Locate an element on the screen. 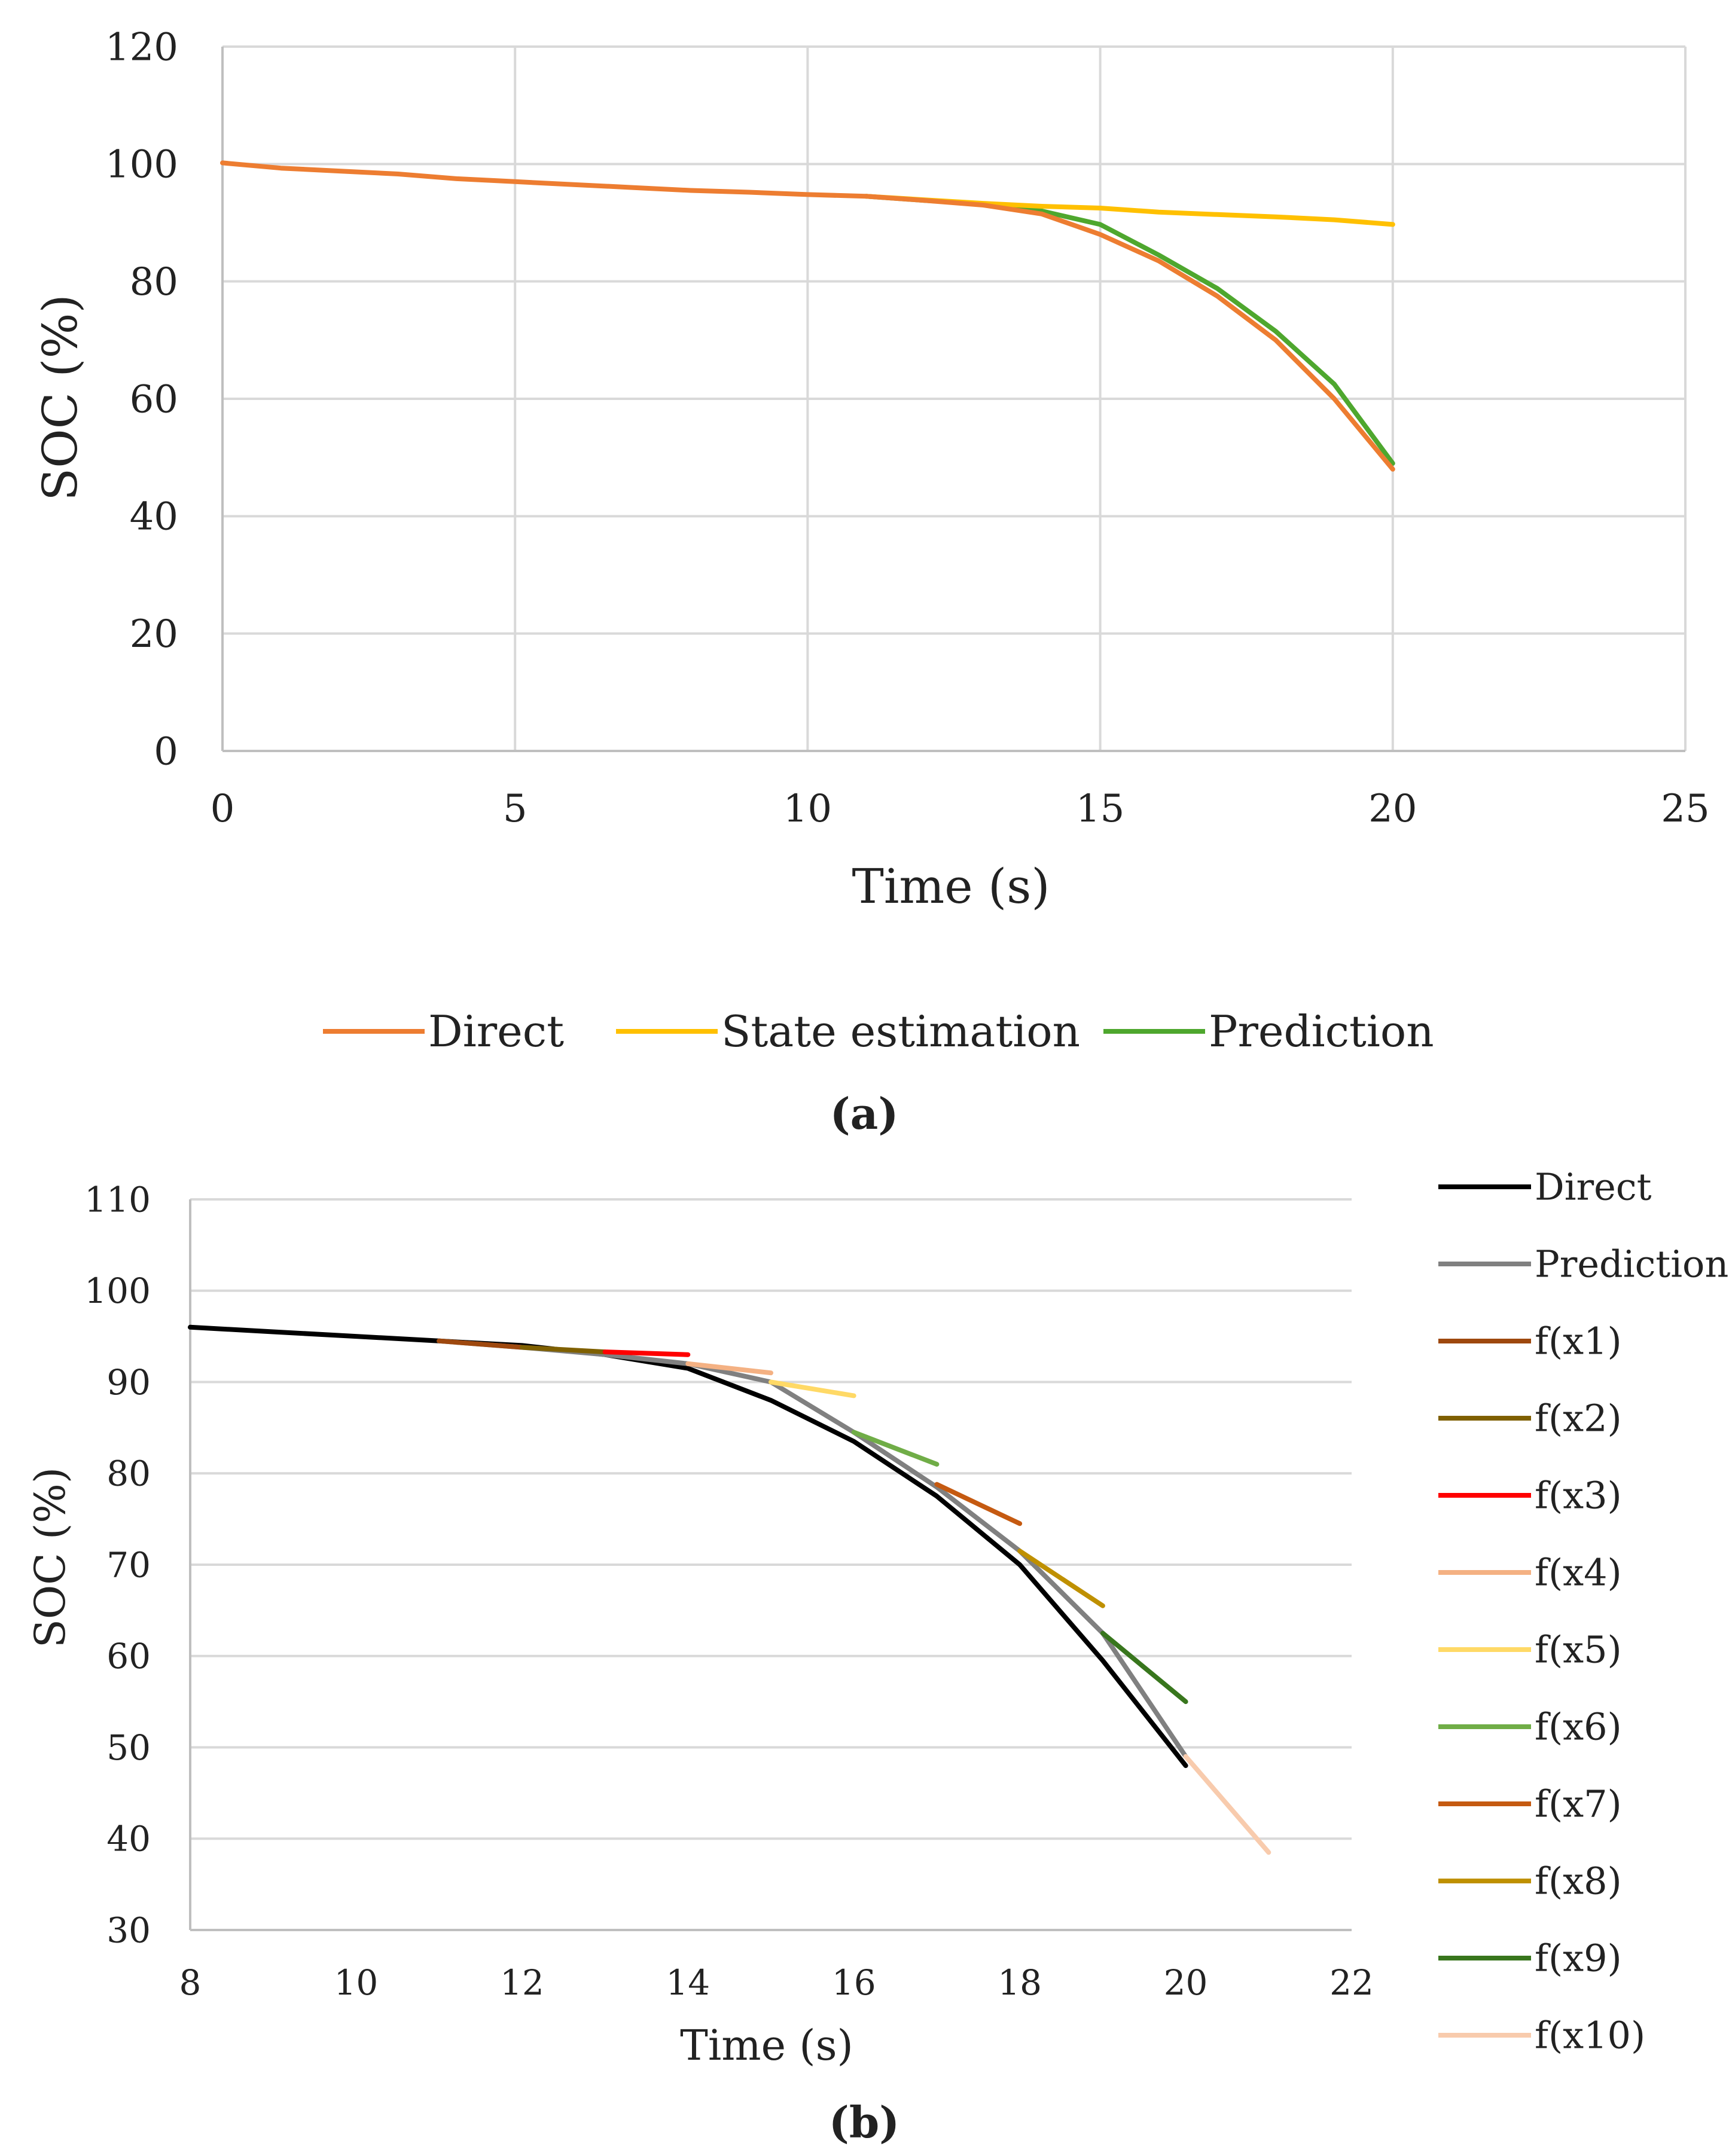  legend-label-f-x7: f(x7) is located at coordinates (1578, 1804).